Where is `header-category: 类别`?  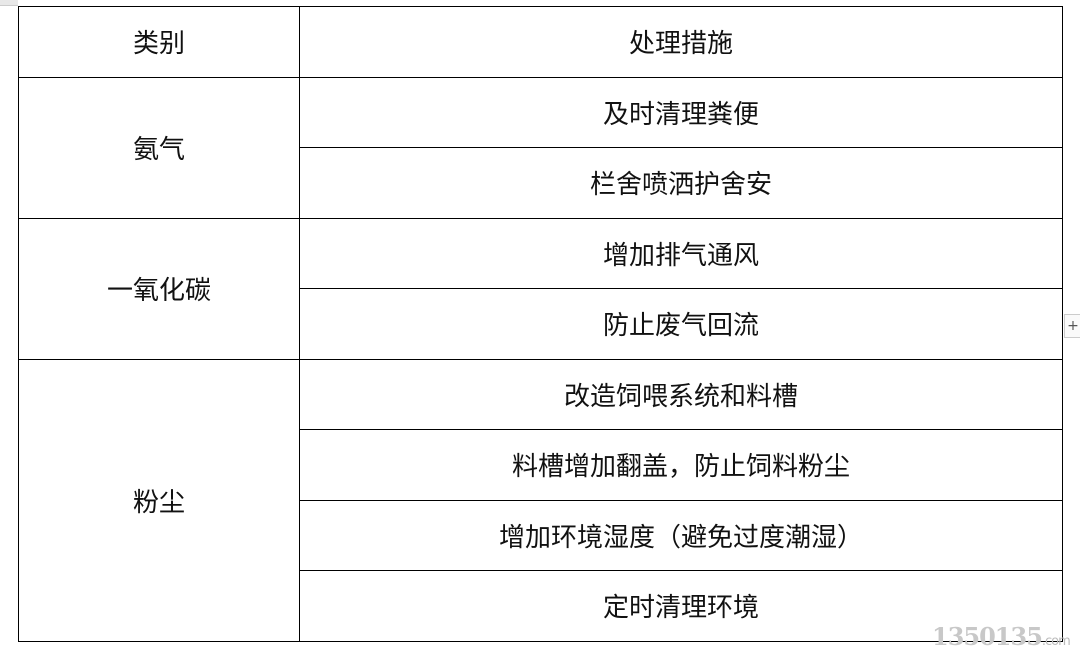 header-category: 类别 is located at coordinates (159, 42).